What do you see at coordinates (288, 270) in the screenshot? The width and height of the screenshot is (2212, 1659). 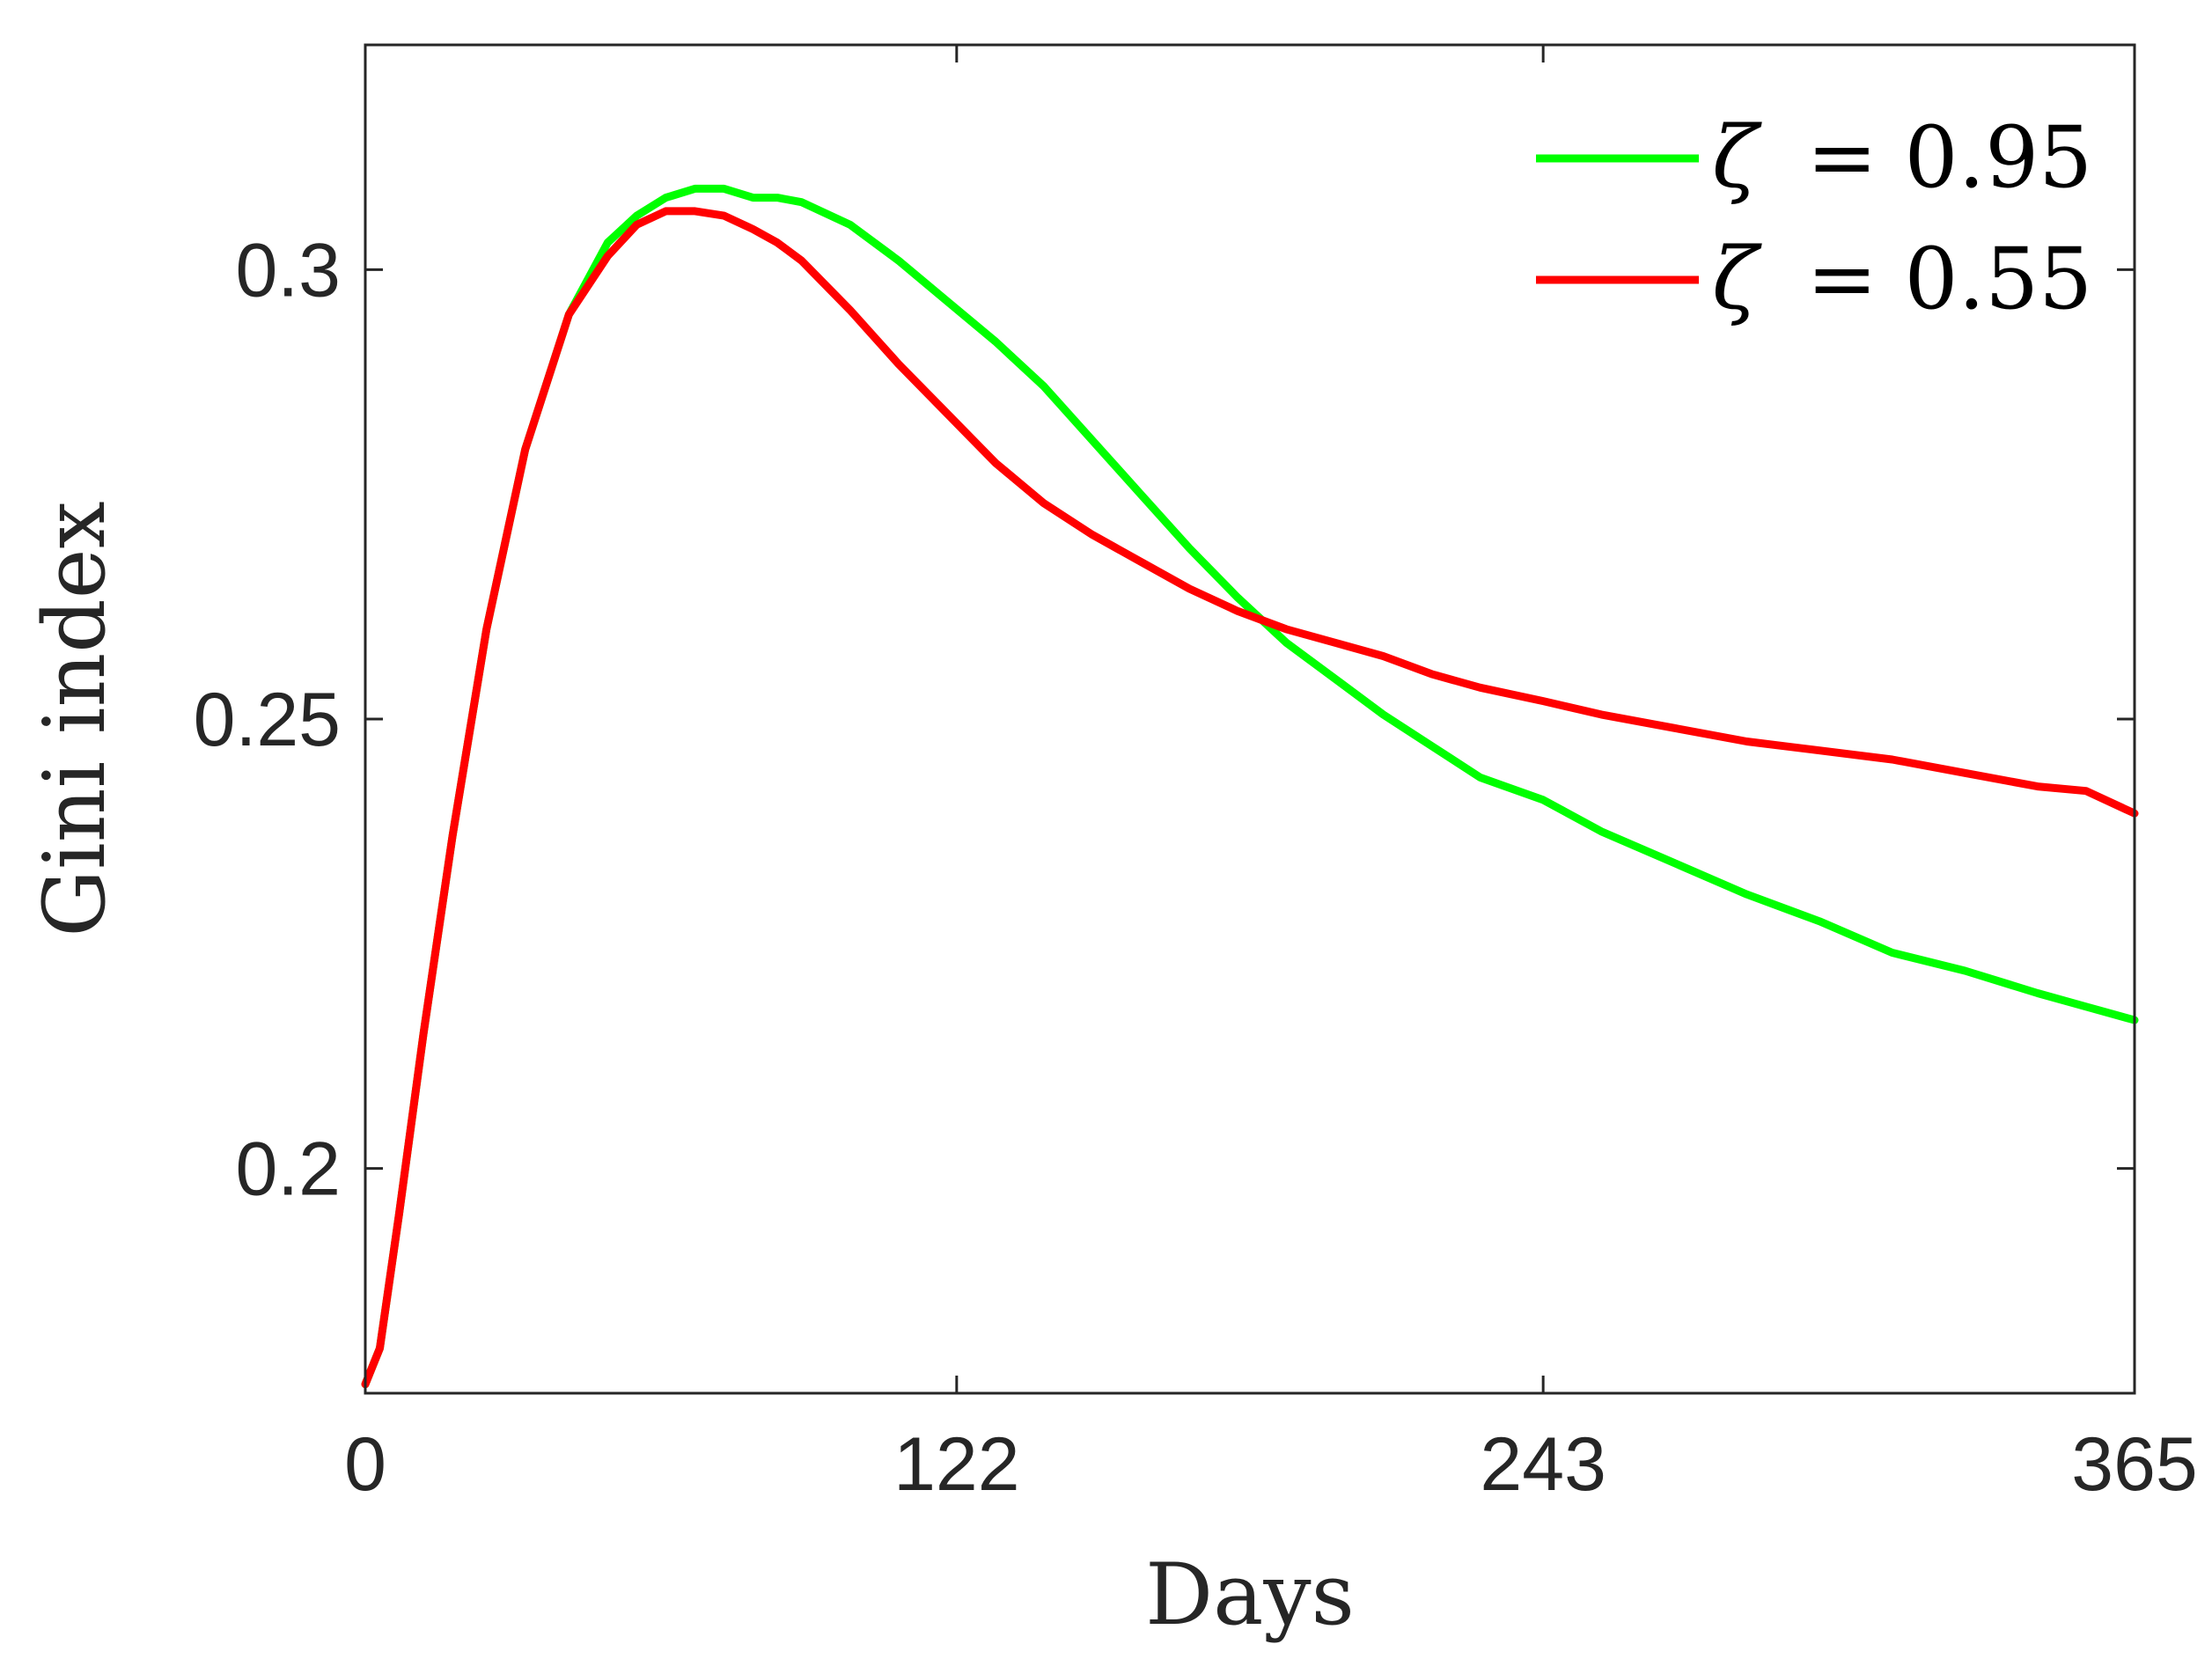 I see `y-tick-label: 0.3` at bounding box center [288, 270].